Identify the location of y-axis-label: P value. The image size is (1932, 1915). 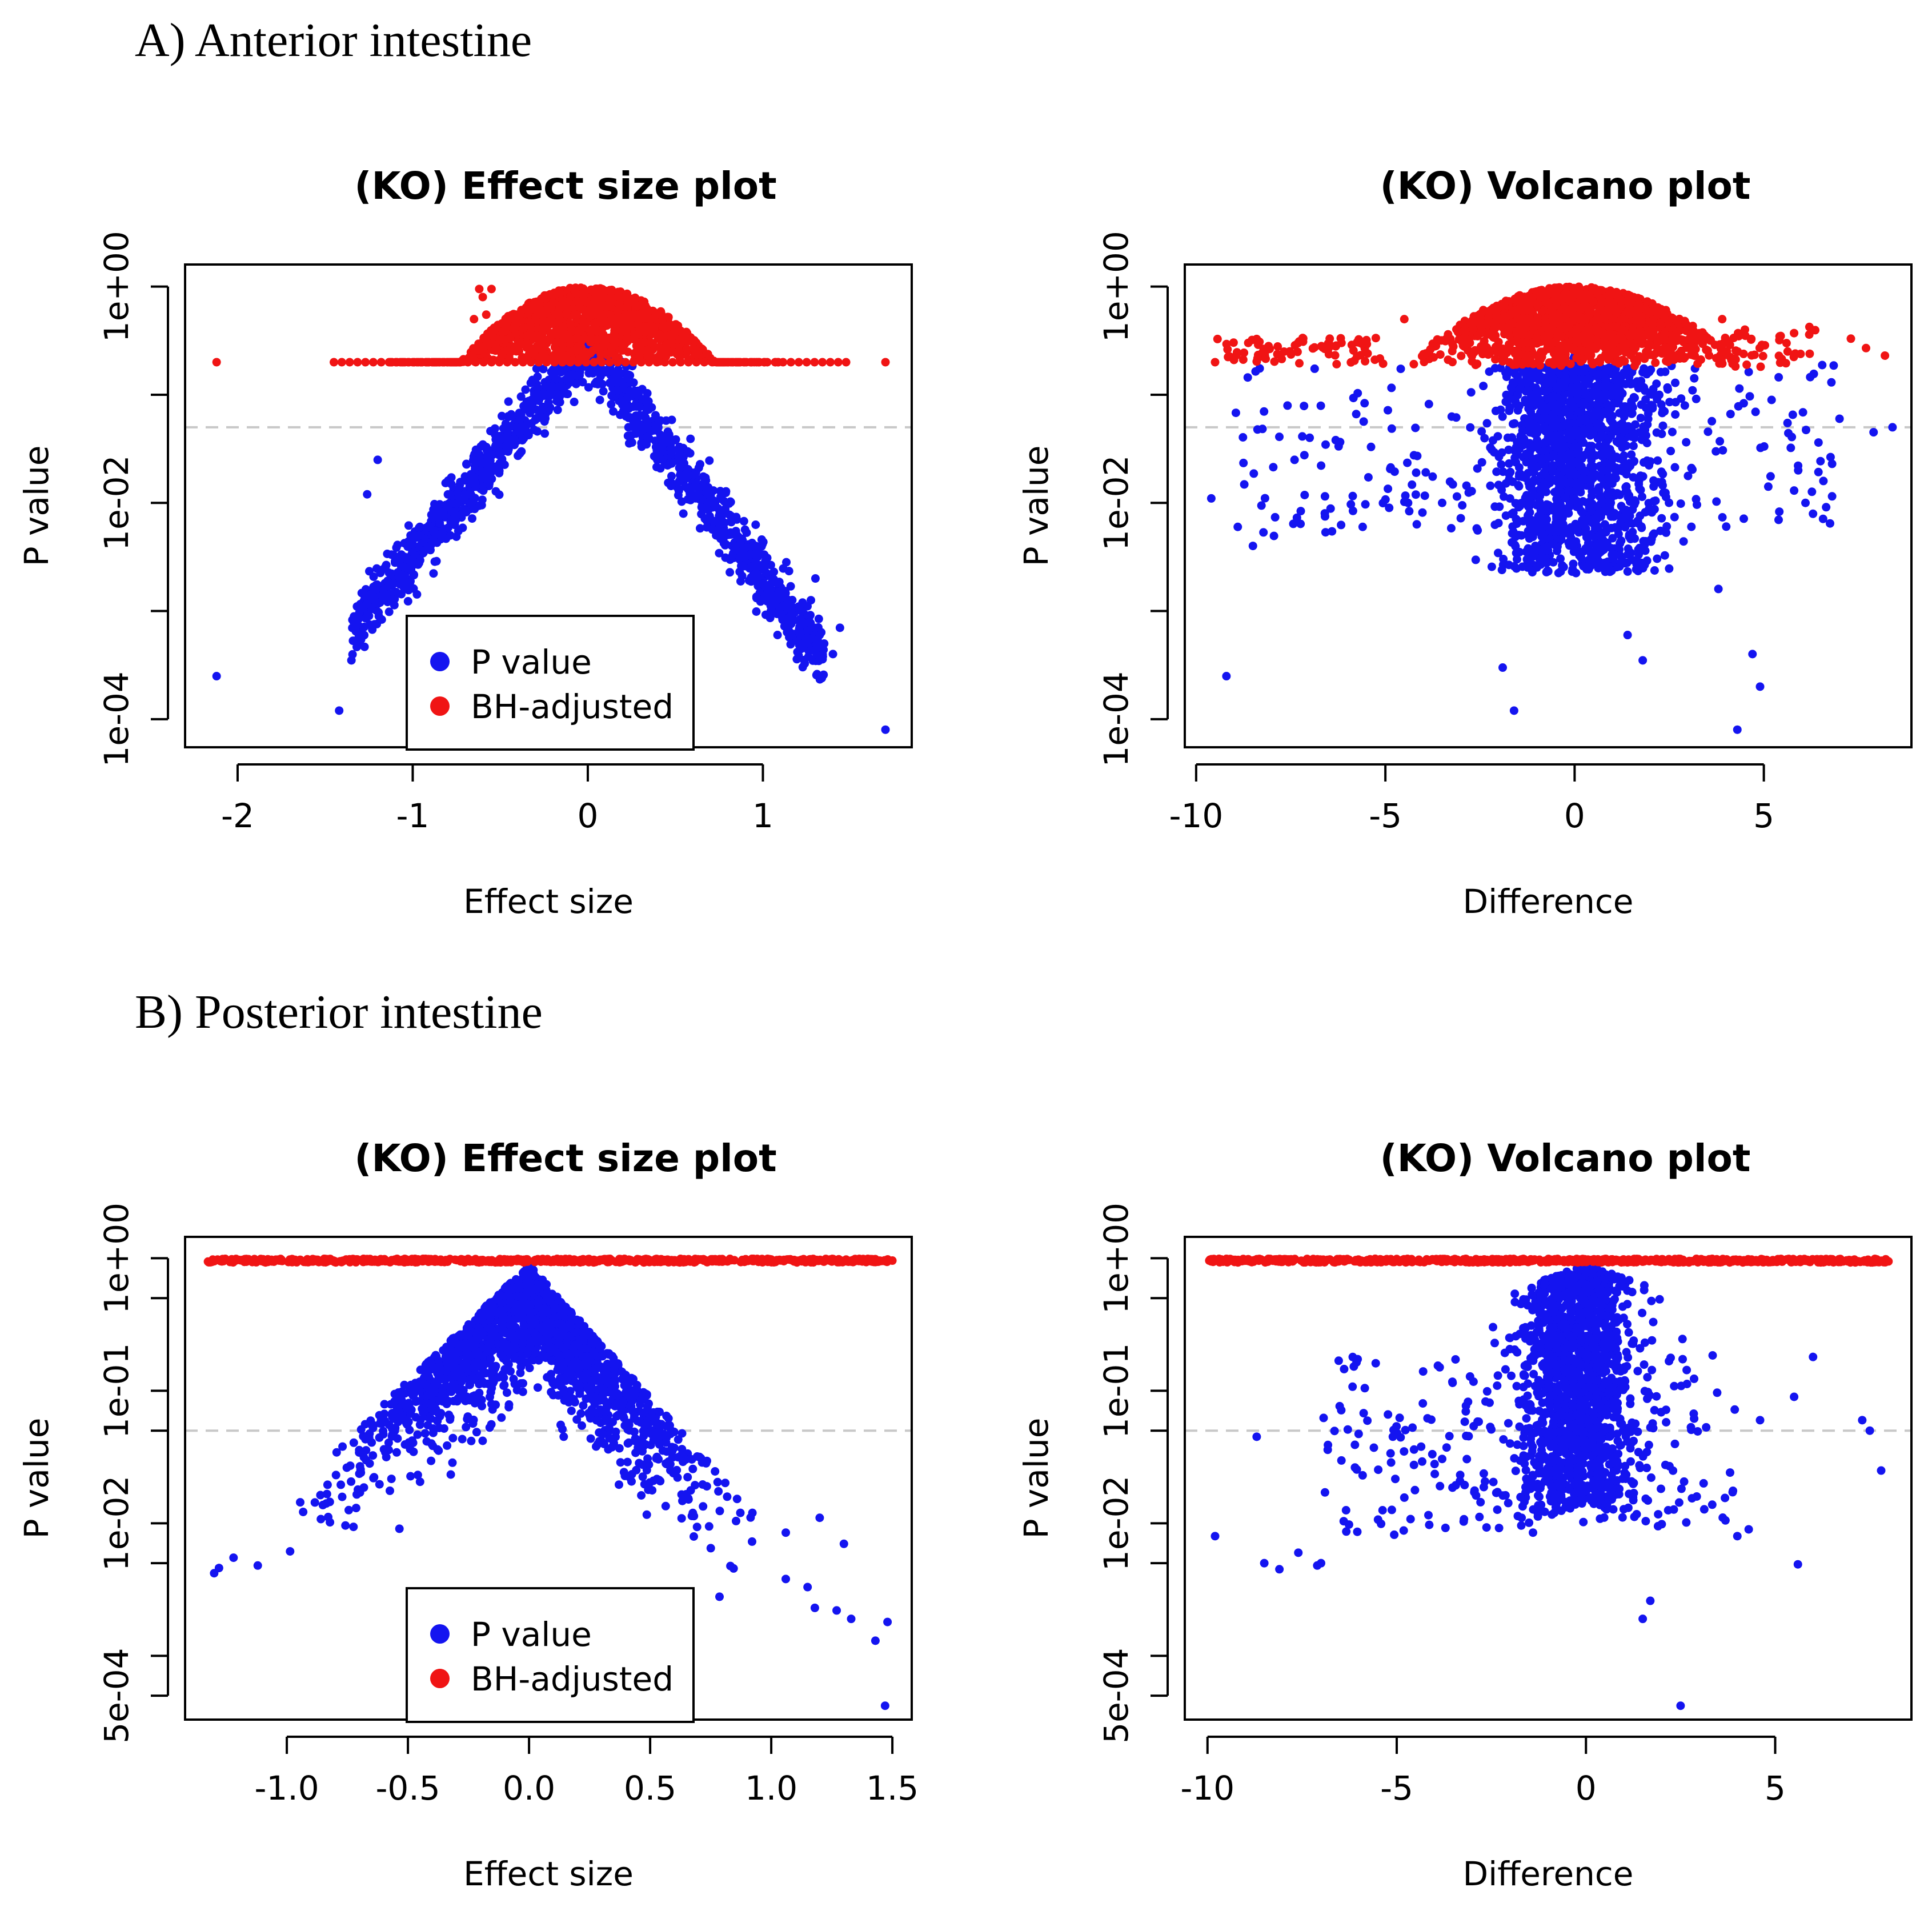
(36, 507).